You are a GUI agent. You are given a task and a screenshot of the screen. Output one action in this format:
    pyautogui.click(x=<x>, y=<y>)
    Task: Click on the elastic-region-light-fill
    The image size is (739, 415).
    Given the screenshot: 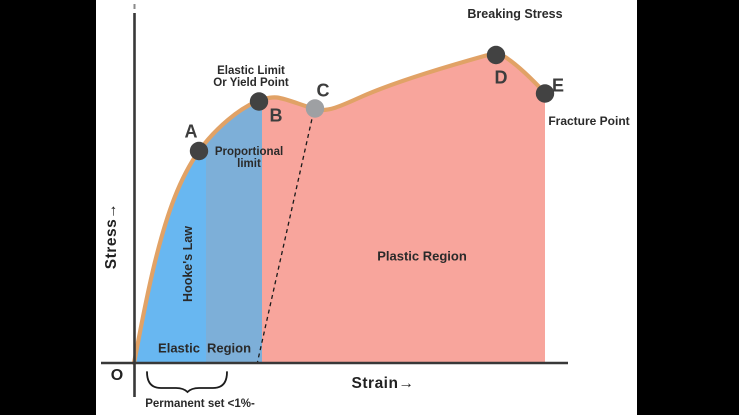 What is the action you would take?
    pyautogui.click(x=170, y=253)
    